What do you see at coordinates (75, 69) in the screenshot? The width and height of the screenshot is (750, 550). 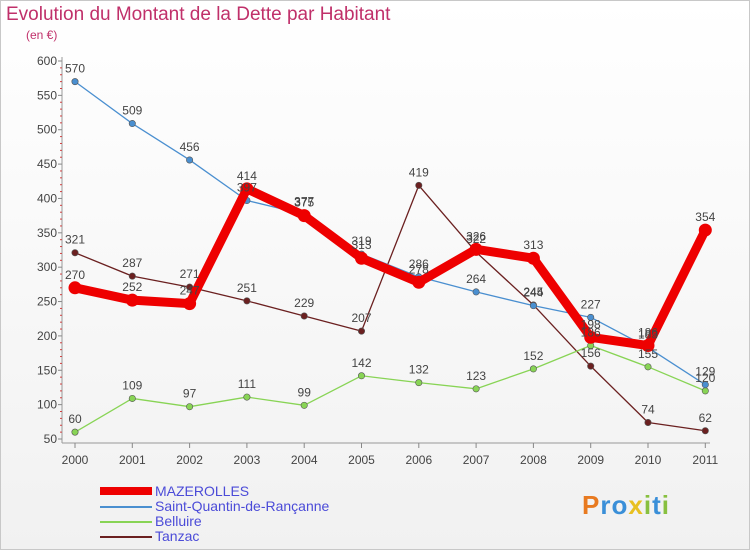 I see `data-label: 570` at bounding box center [75, 69].